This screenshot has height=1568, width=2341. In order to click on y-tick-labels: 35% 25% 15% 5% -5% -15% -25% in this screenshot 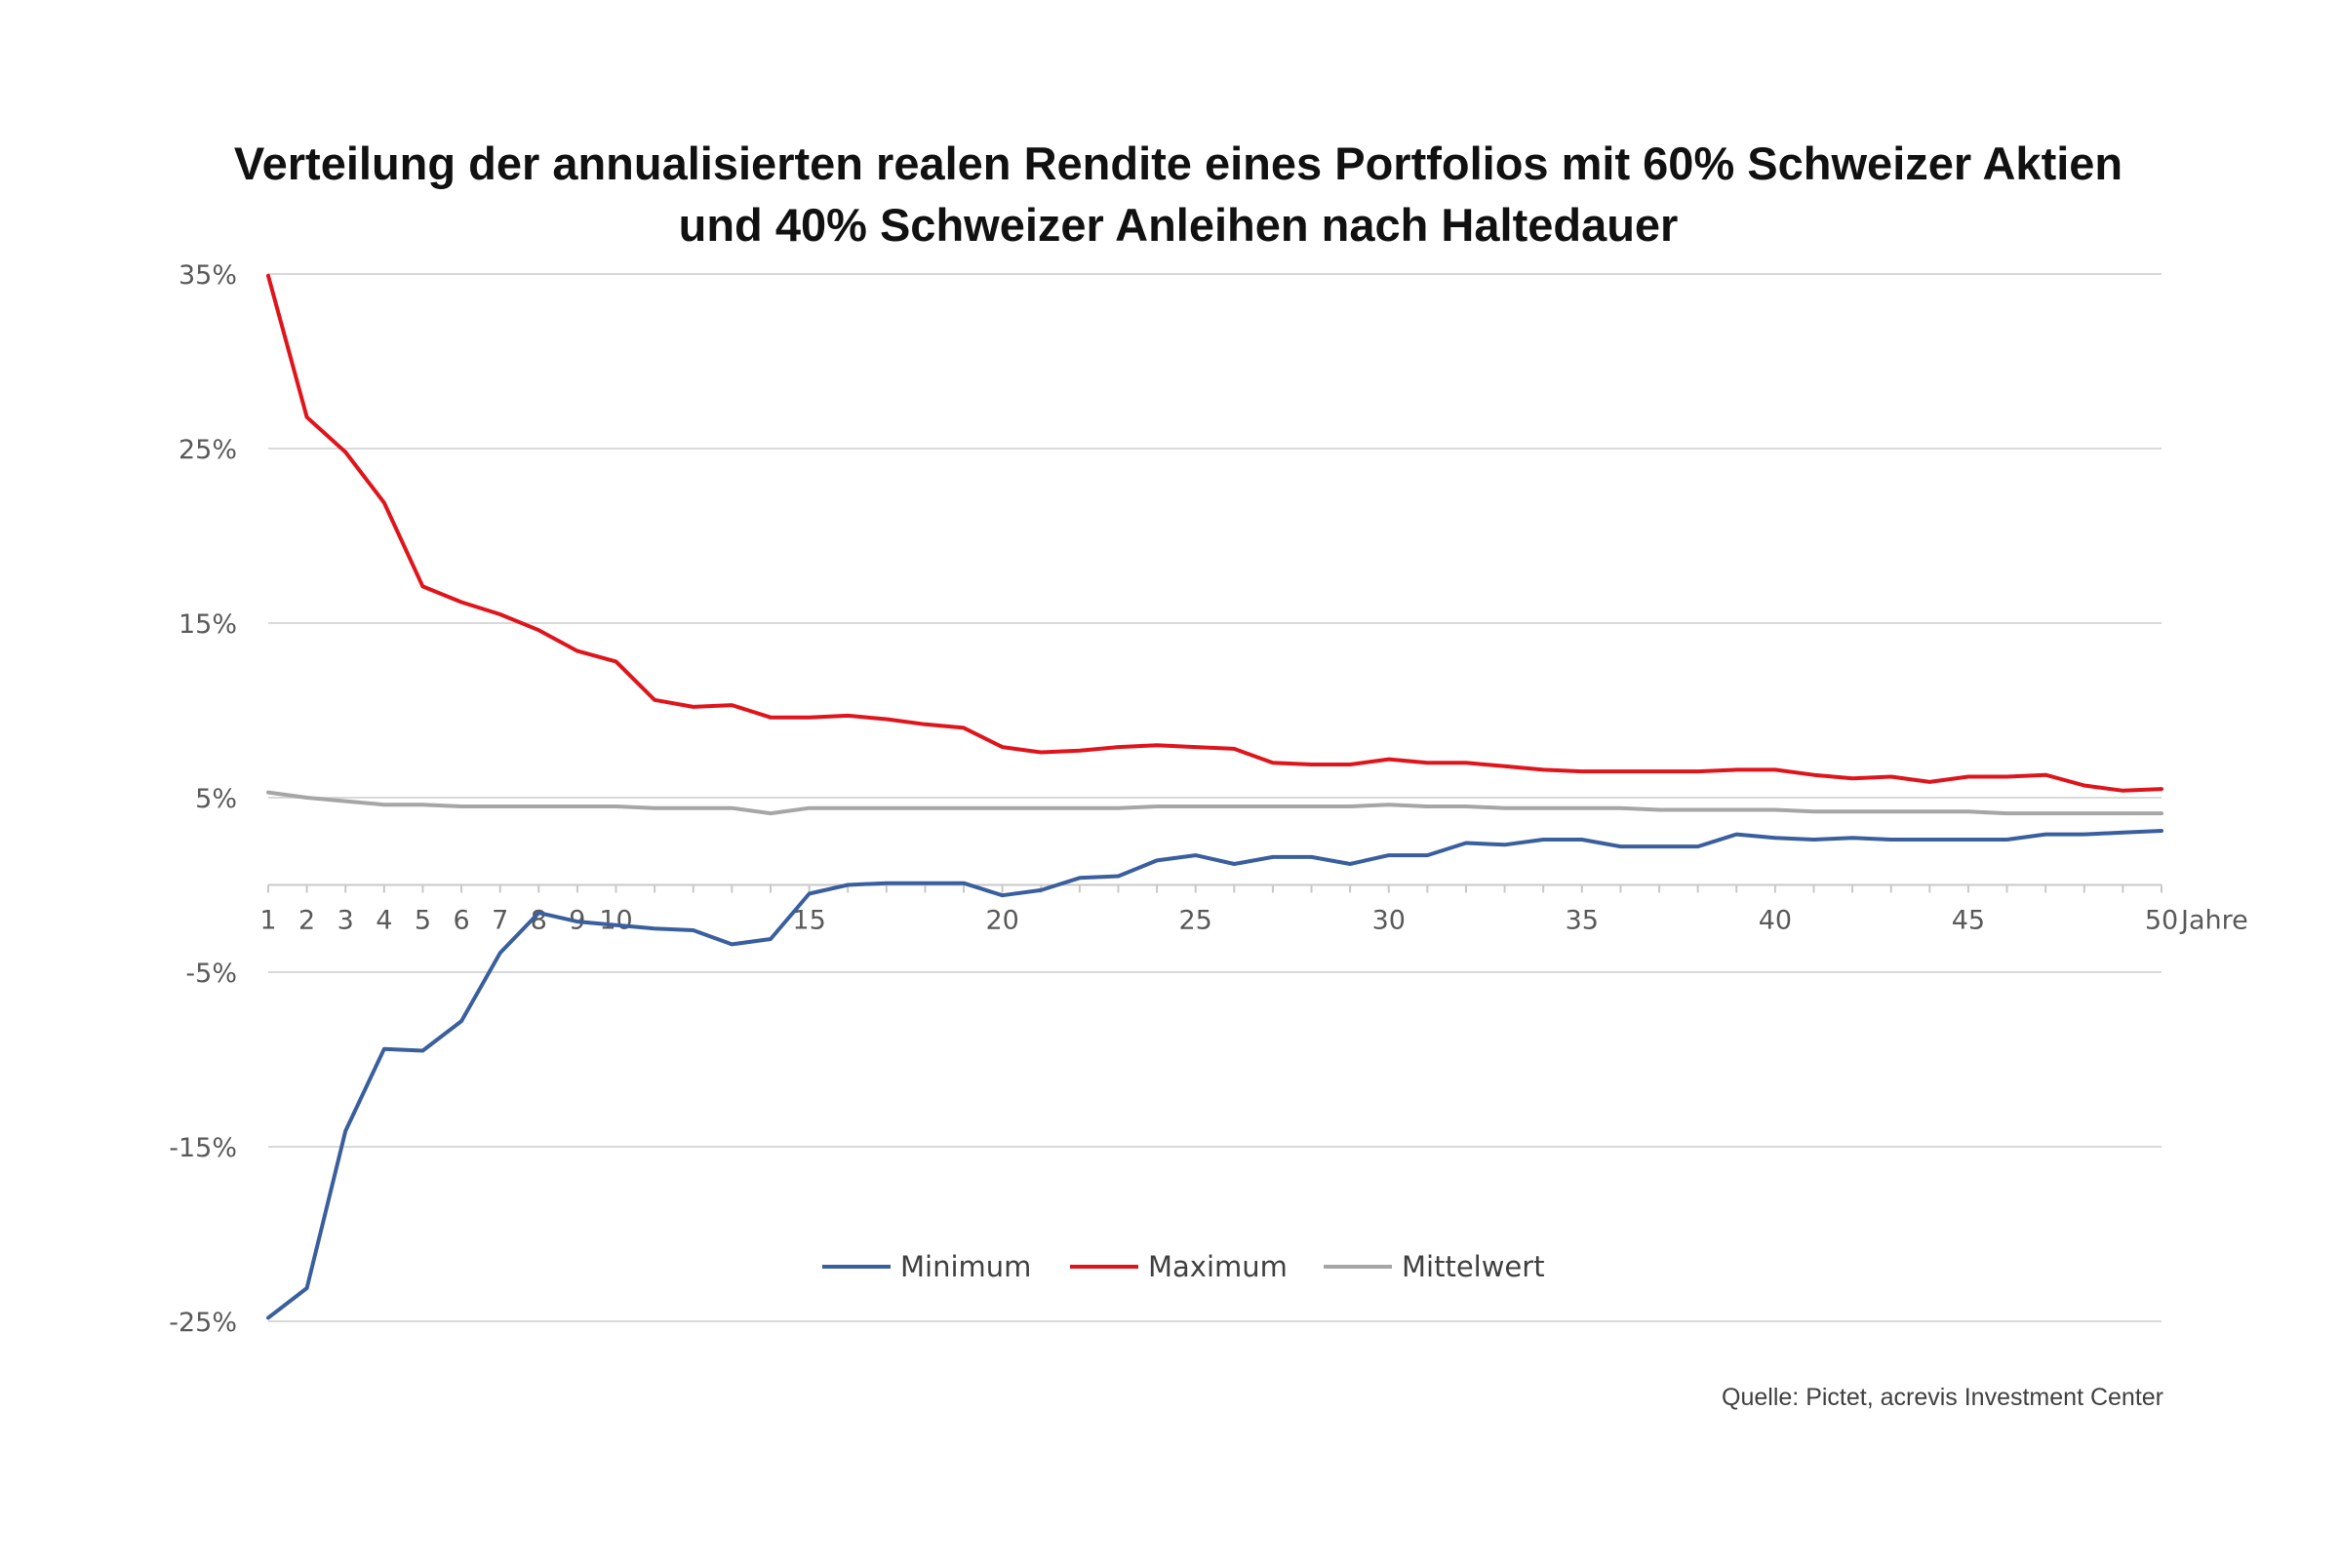, I will do `click(203, 799)`.